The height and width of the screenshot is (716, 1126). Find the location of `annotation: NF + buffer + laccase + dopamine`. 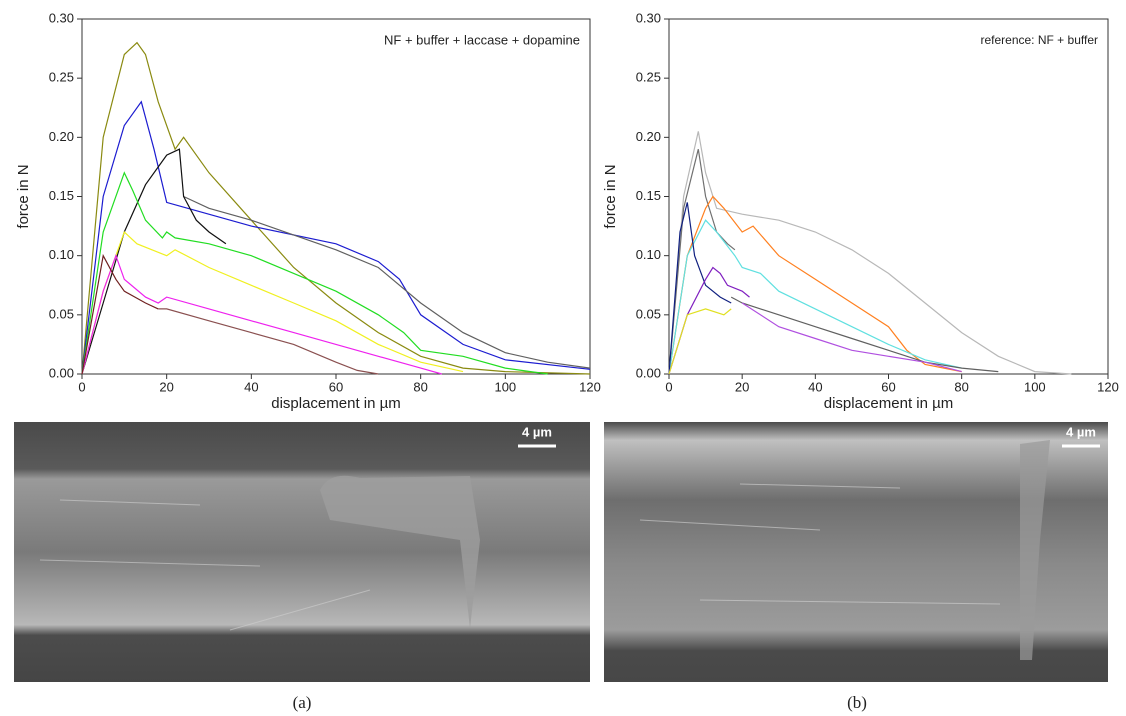

annotation: NF + buffer + laccase + dopamine is located at coordinates (482, 39).